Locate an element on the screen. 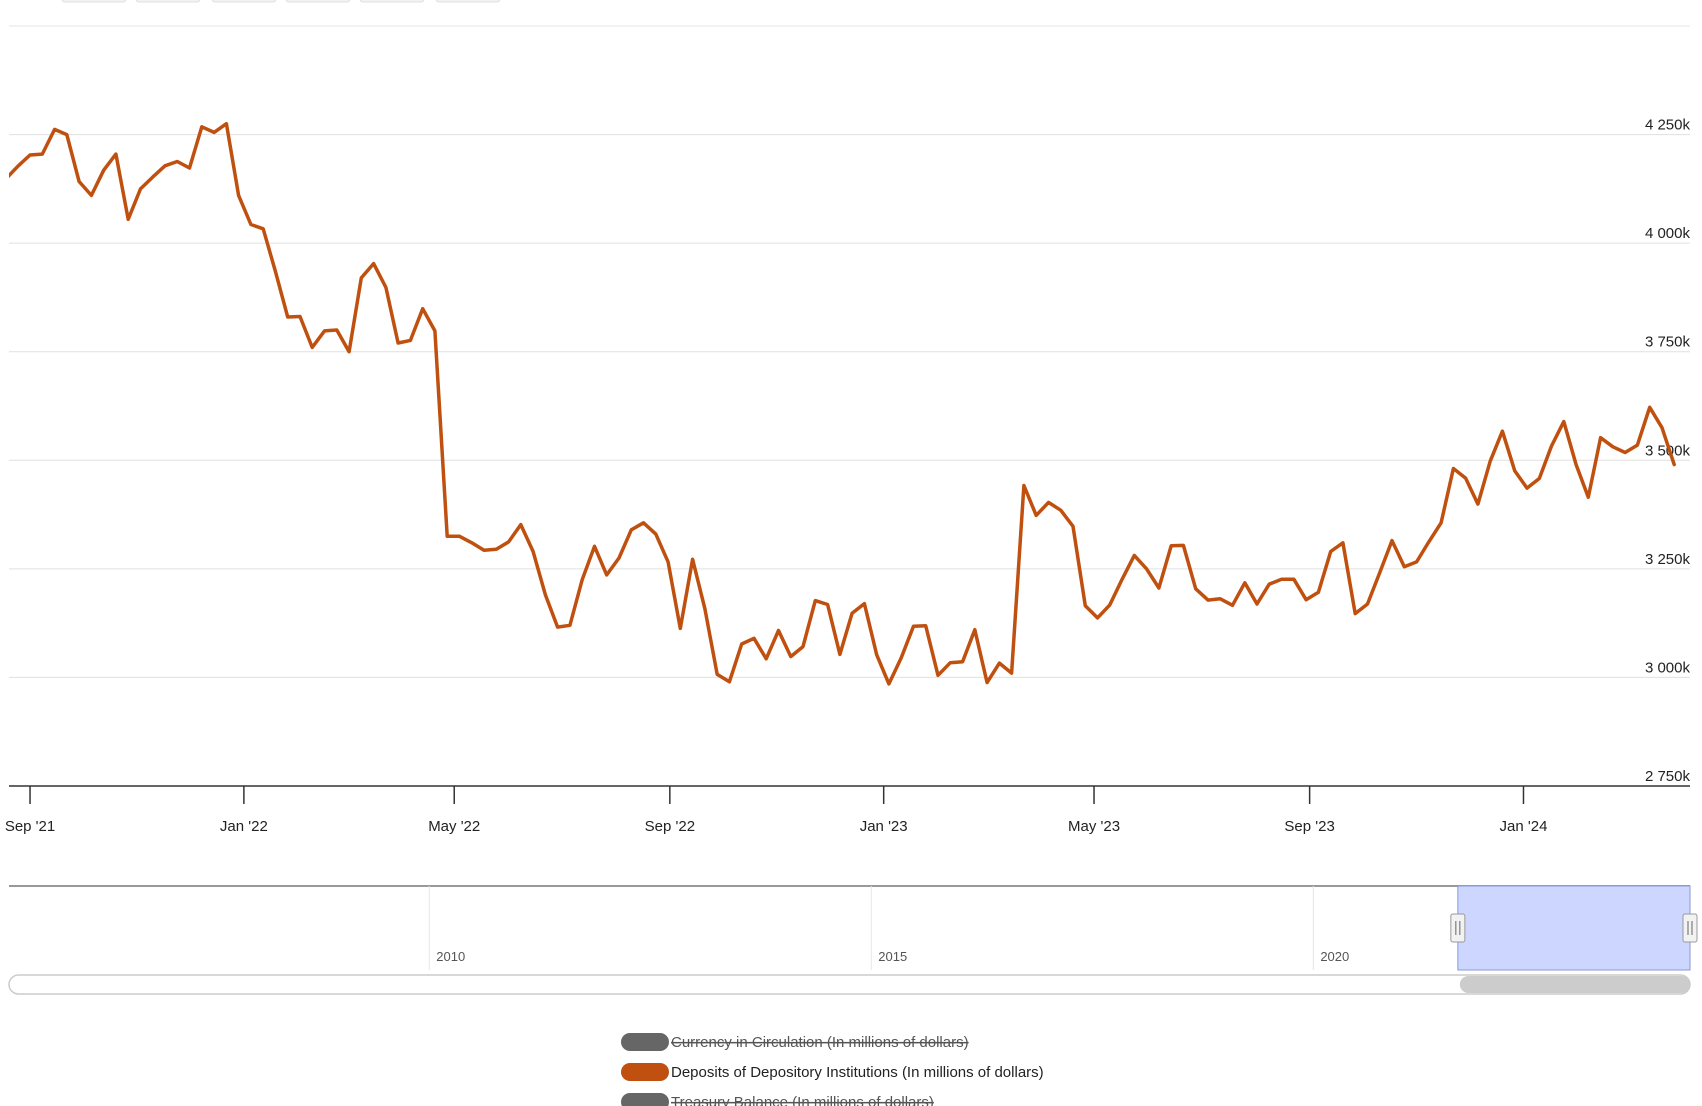  navigator-year-label: 2010 is located at coordinates (450, 956).